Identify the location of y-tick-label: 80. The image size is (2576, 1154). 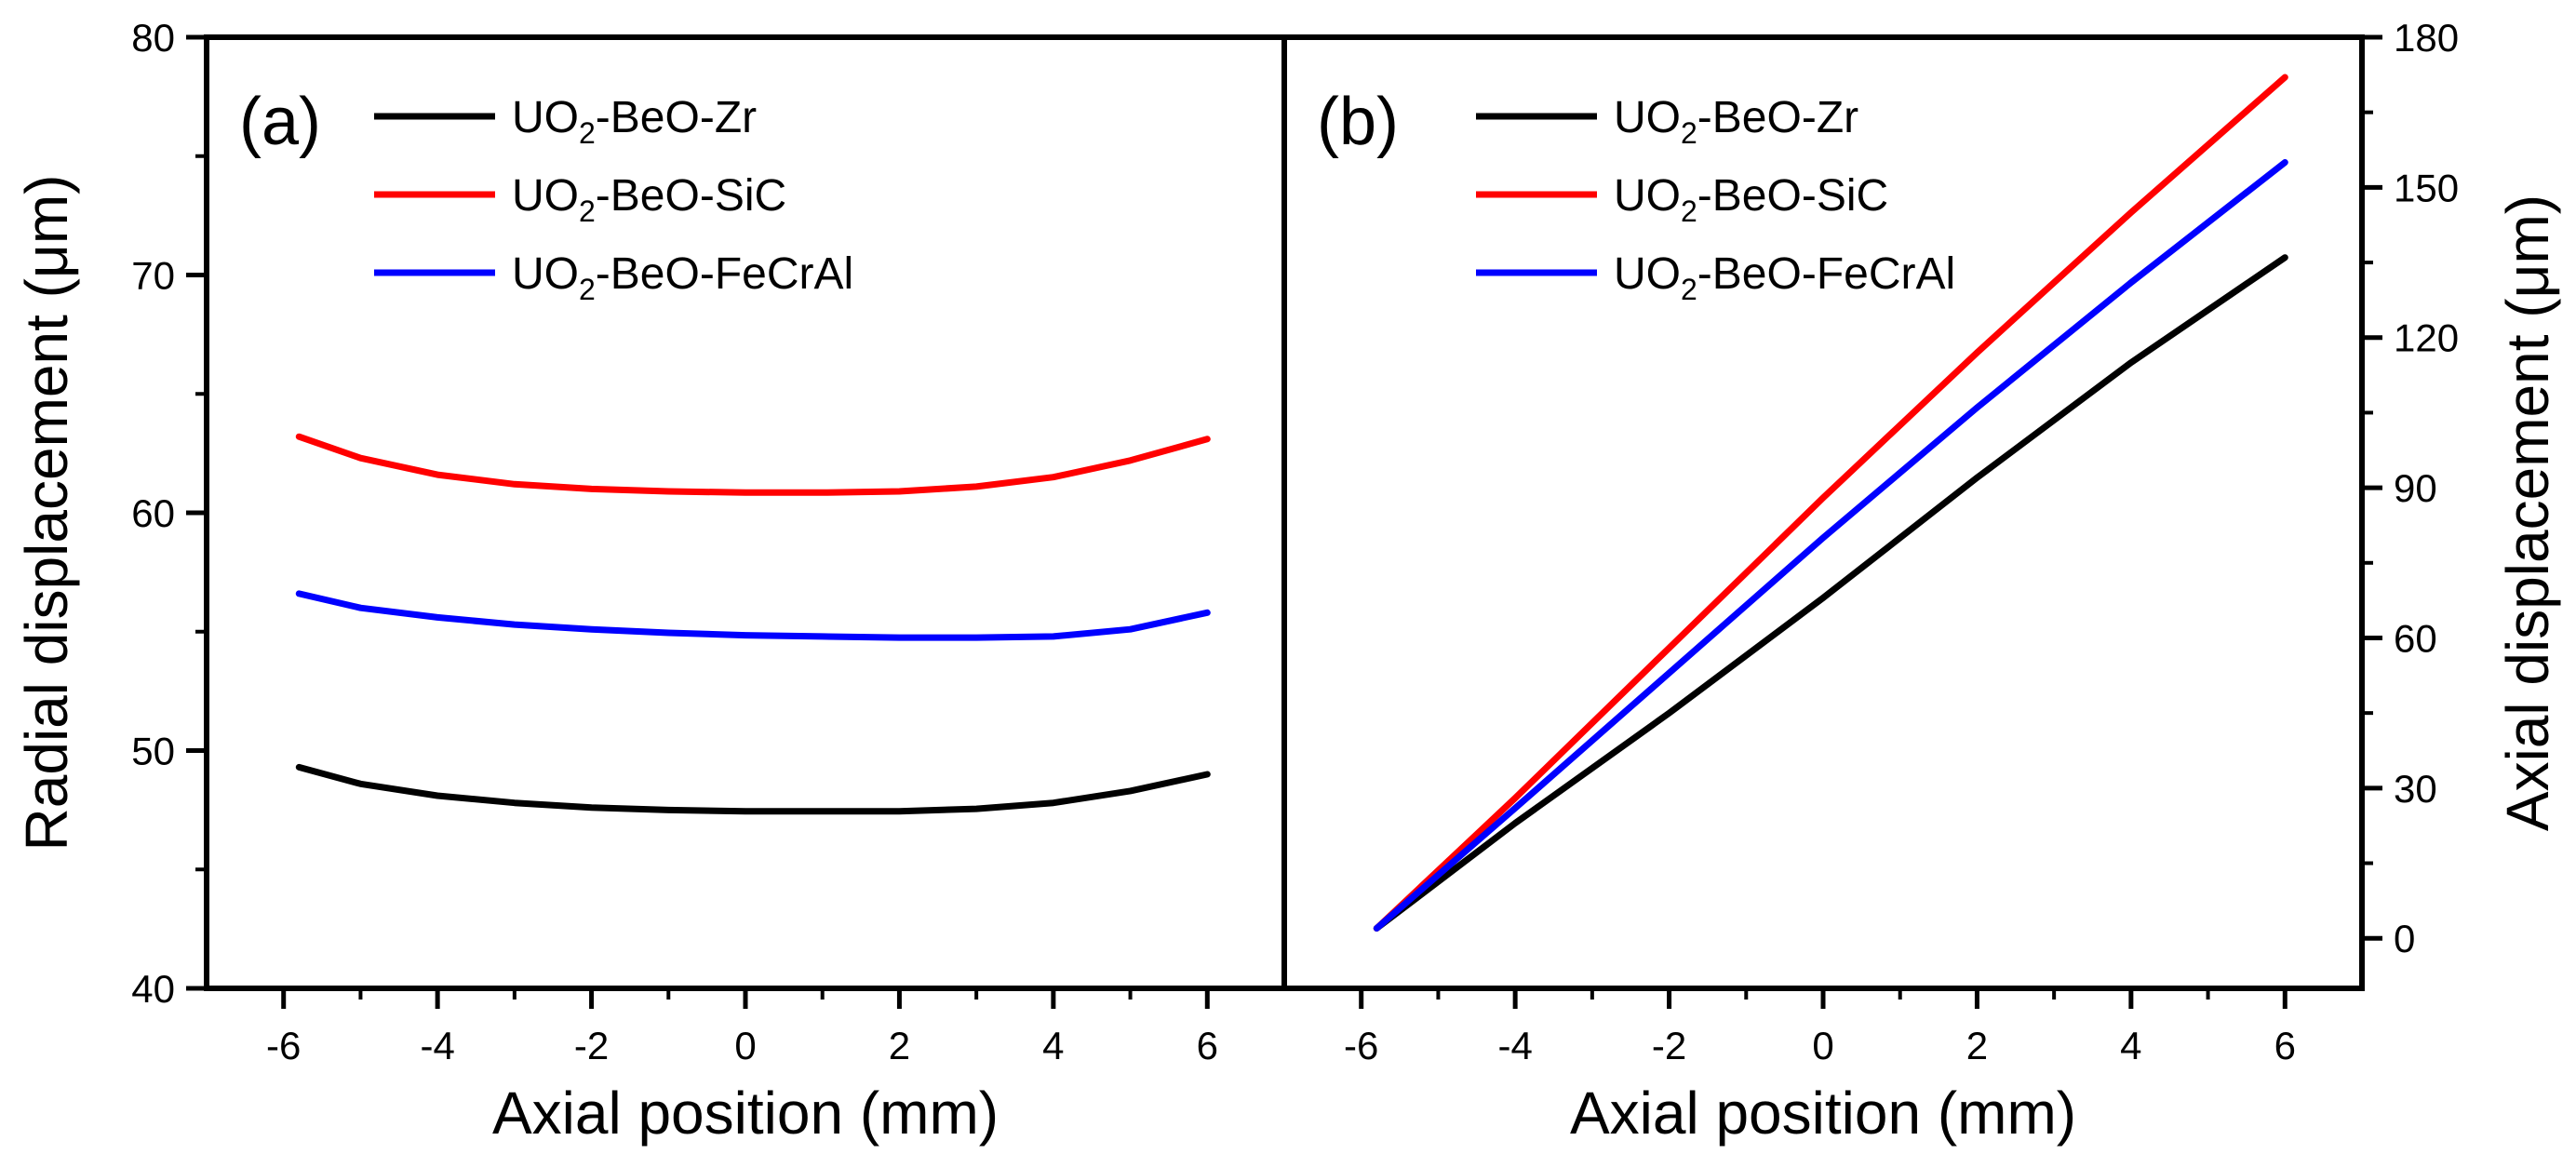
(153, 38).